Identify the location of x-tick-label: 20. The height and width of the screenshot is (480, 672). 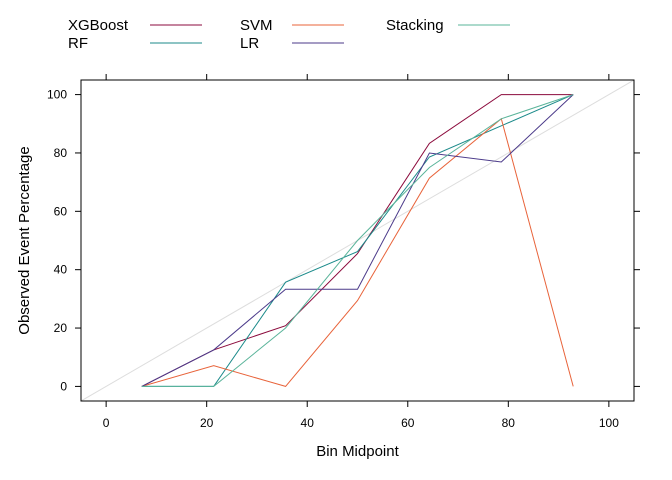
(207, 423).